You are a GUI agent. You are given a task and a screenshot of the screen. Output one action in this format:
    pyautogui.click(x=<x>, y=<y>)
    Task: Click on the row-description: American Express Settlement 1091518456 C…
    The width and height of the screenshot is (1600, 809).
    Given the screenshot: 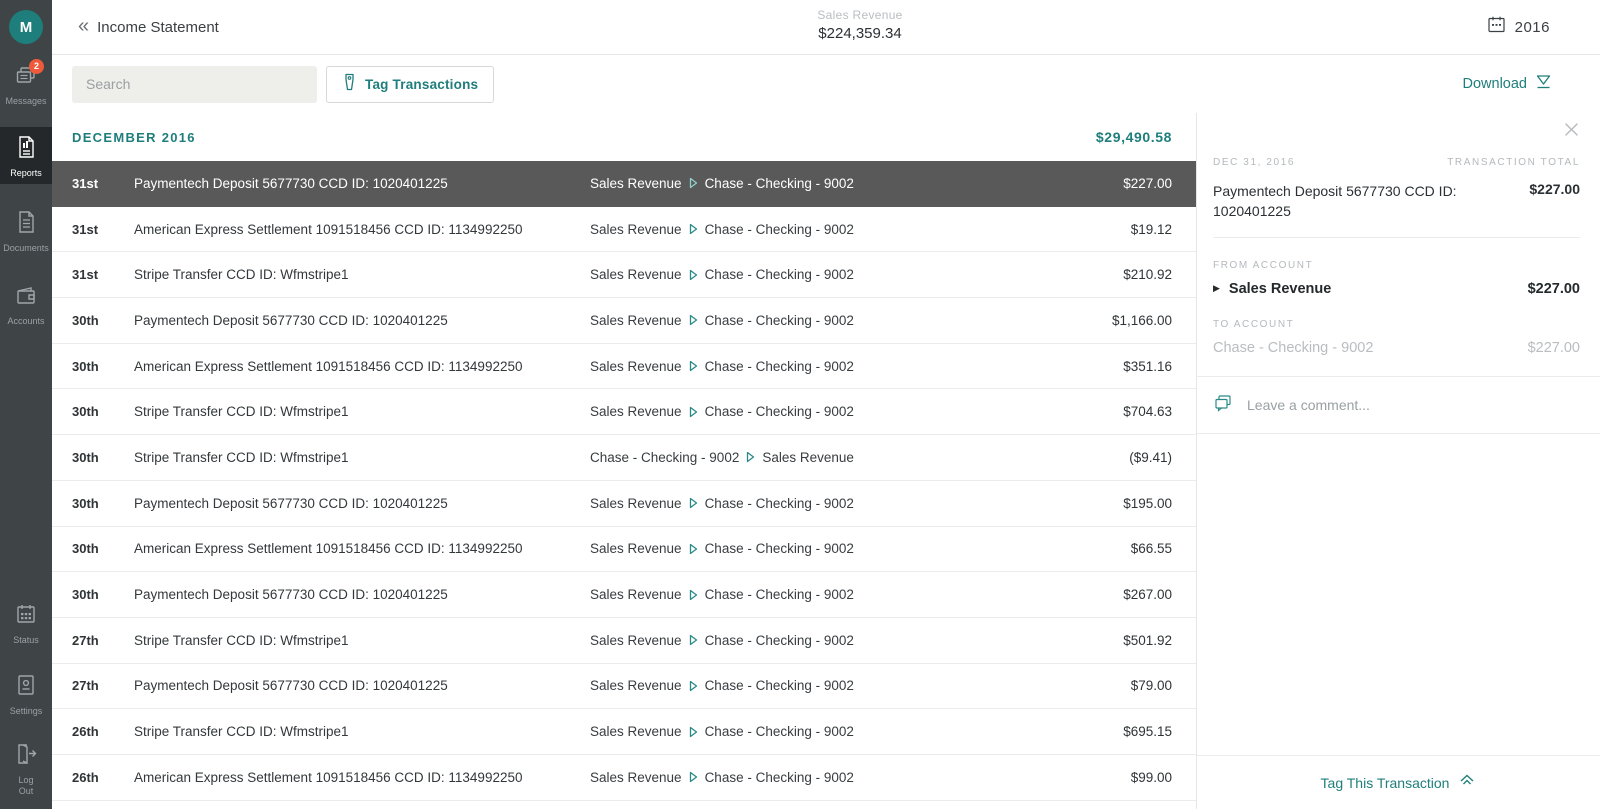 What is the action you would take?
    pyautogui.click(x=328, y=549)
    